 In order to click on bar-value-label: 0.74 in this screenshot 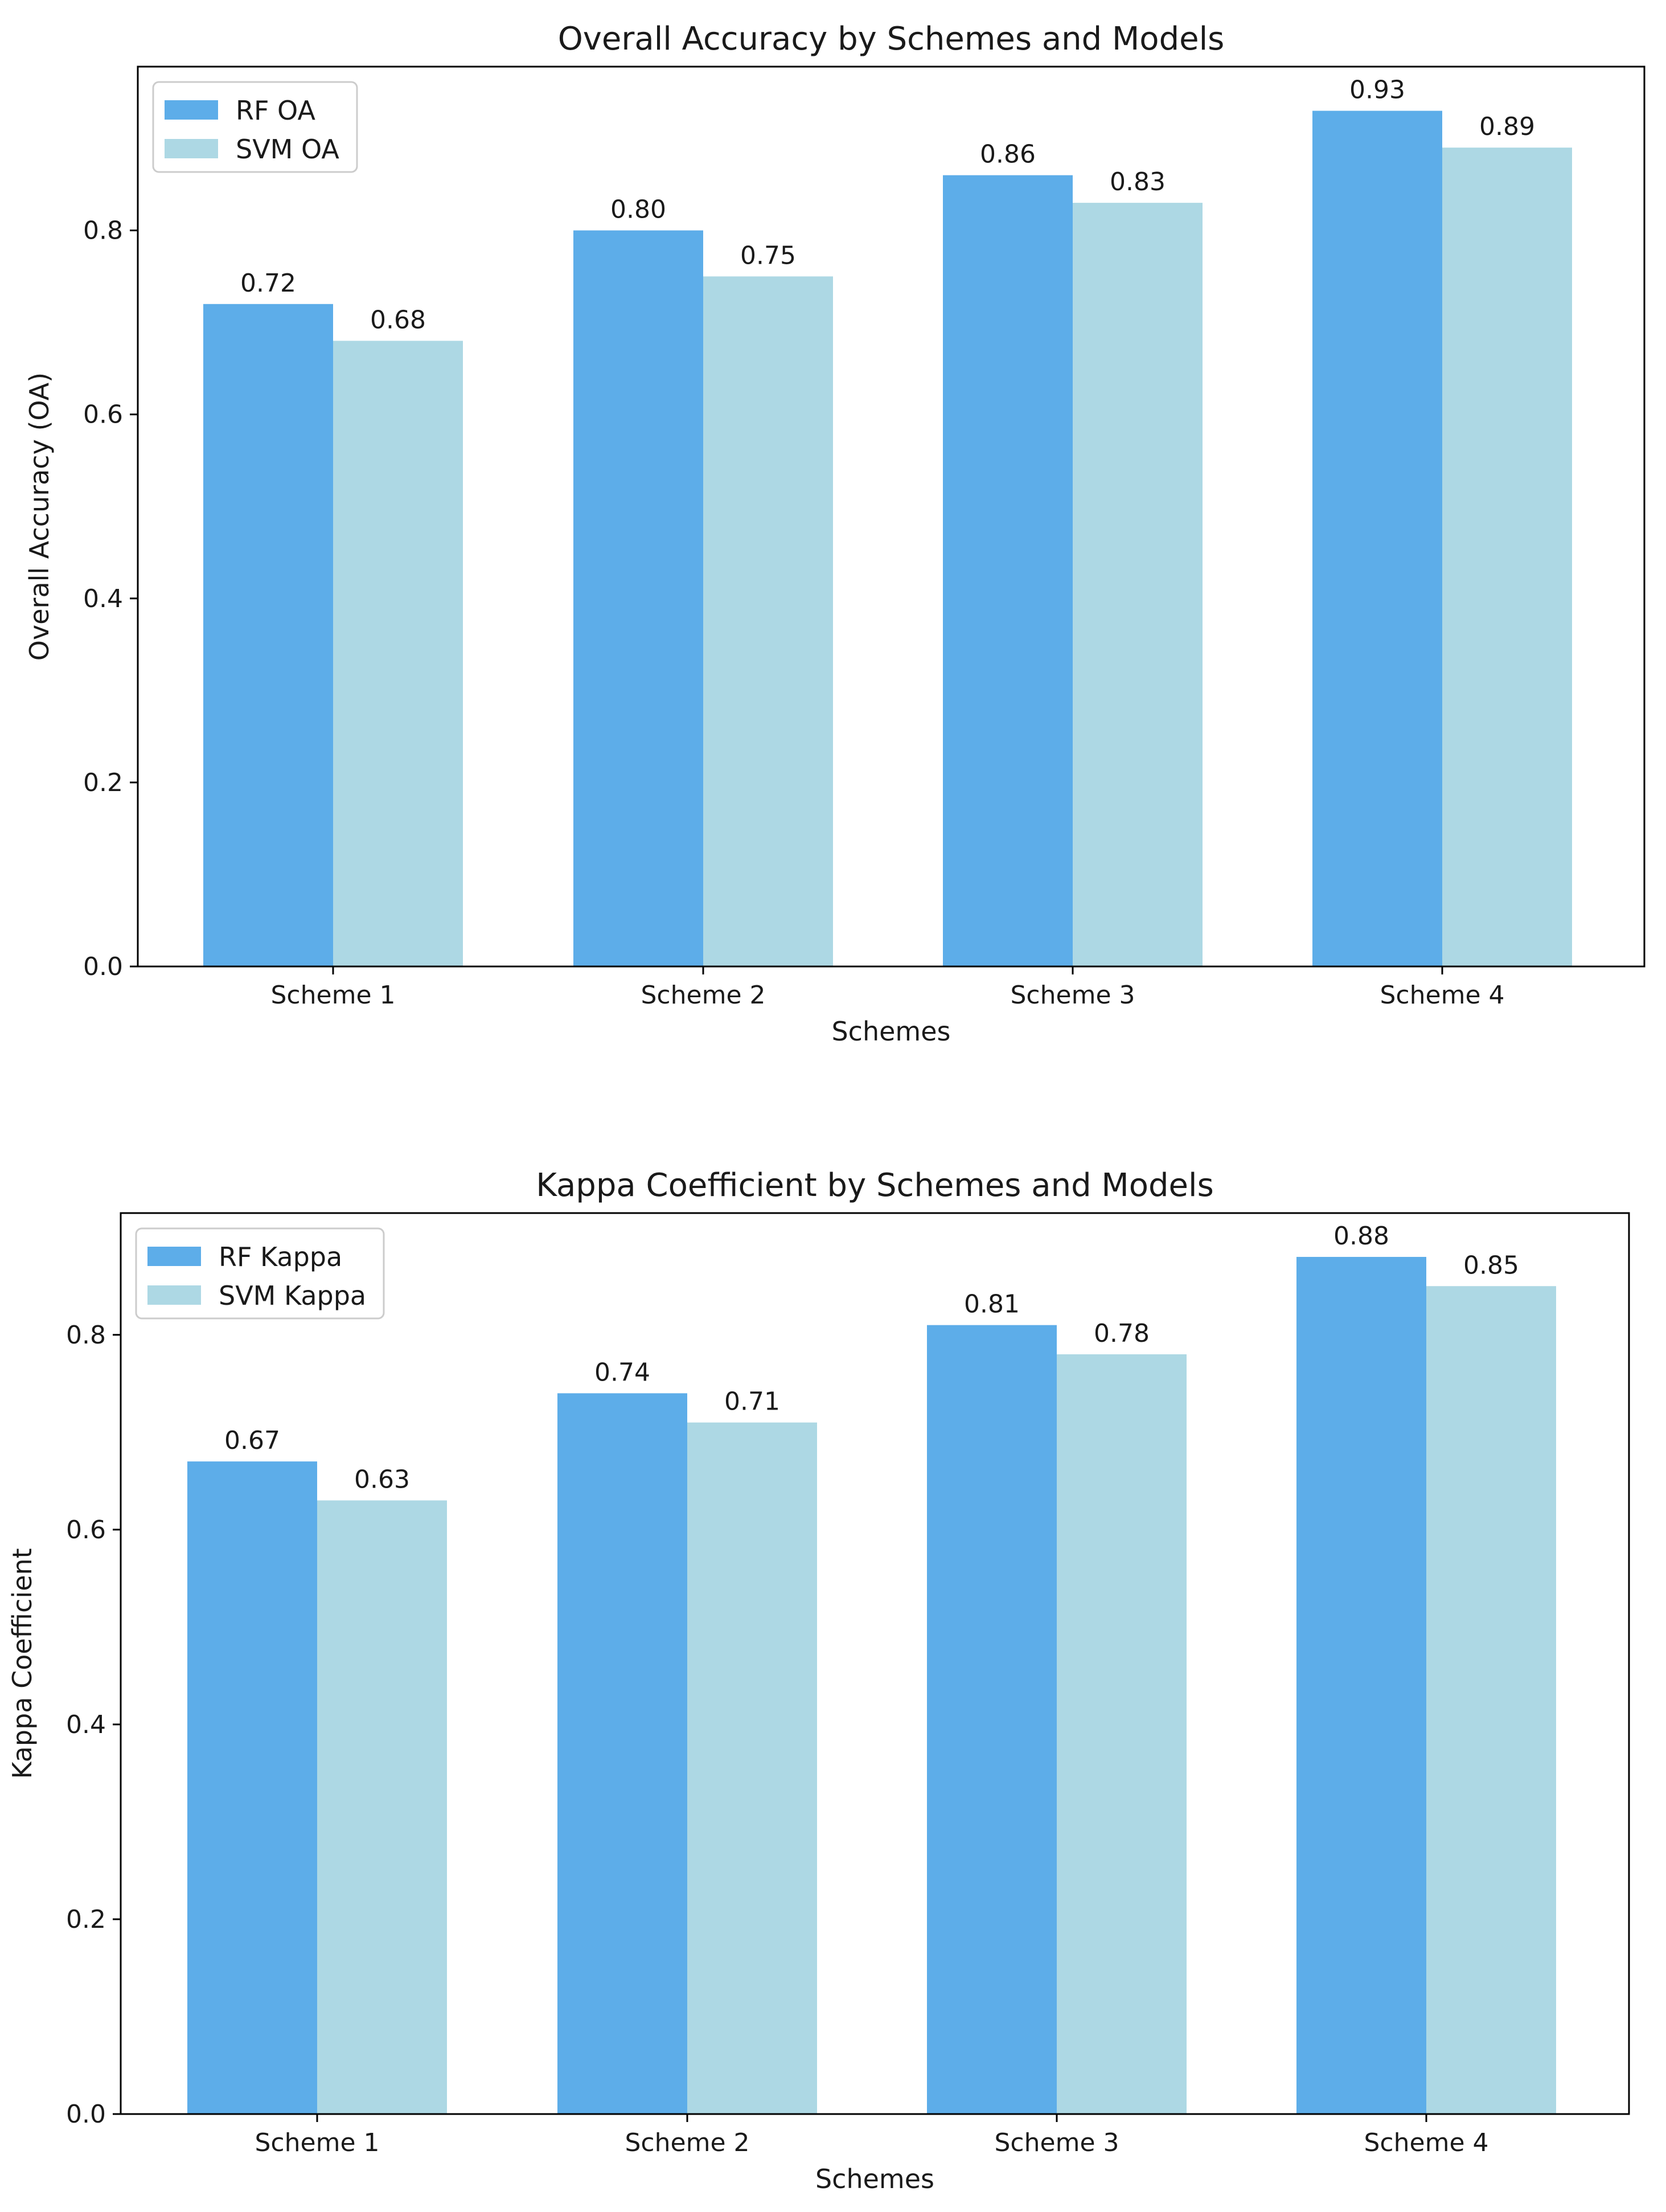, I will do `click(622, 1372)`.